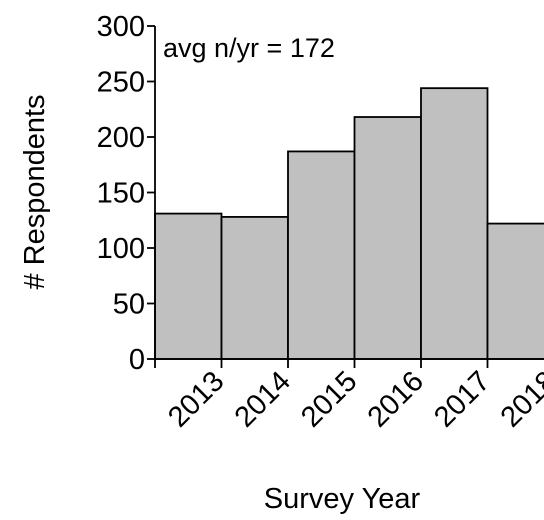  What do you see at coordinates (387, 238) in the screenshot?
I see `bar-2016` at bounding box center [387, 238].